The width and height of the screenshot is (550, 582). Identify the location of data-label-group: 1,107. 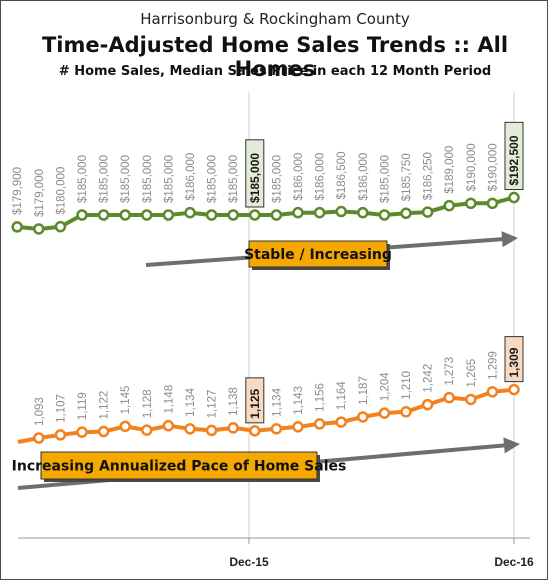
(61, 408).